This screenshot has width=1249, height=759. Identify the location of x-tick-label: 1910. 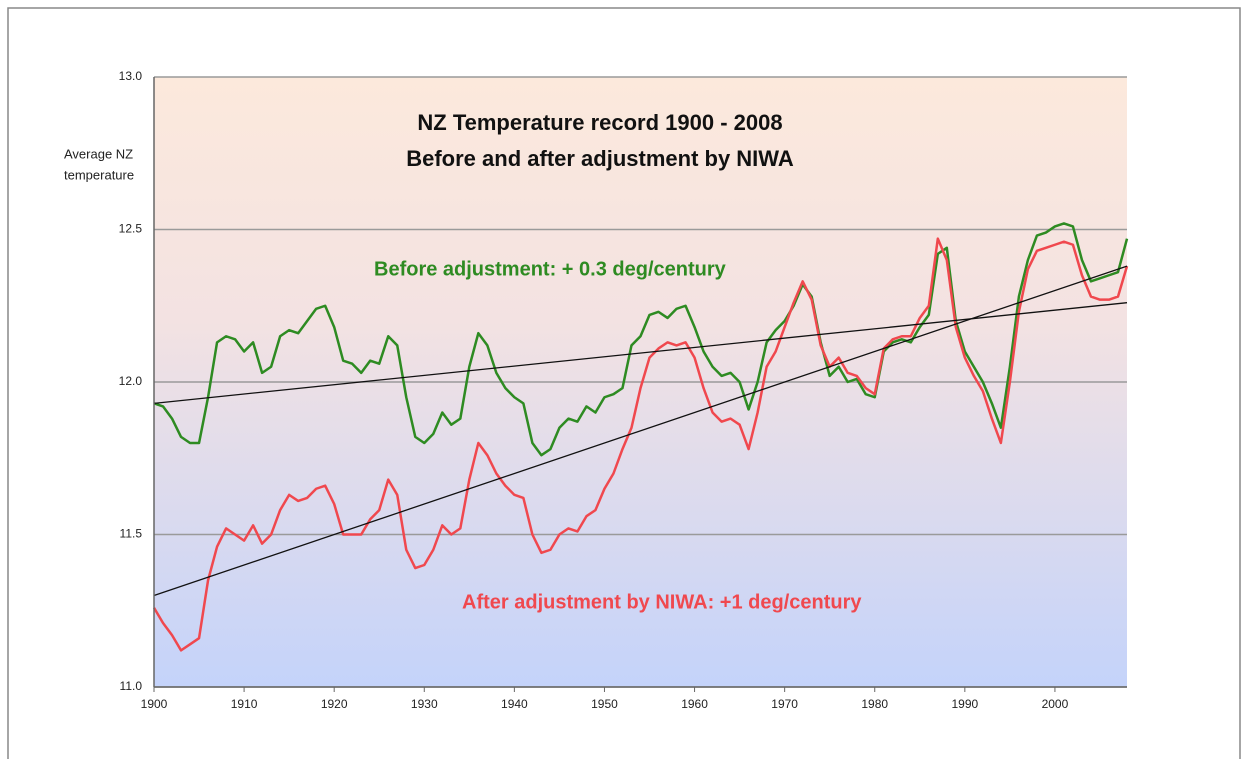
(244, 704).